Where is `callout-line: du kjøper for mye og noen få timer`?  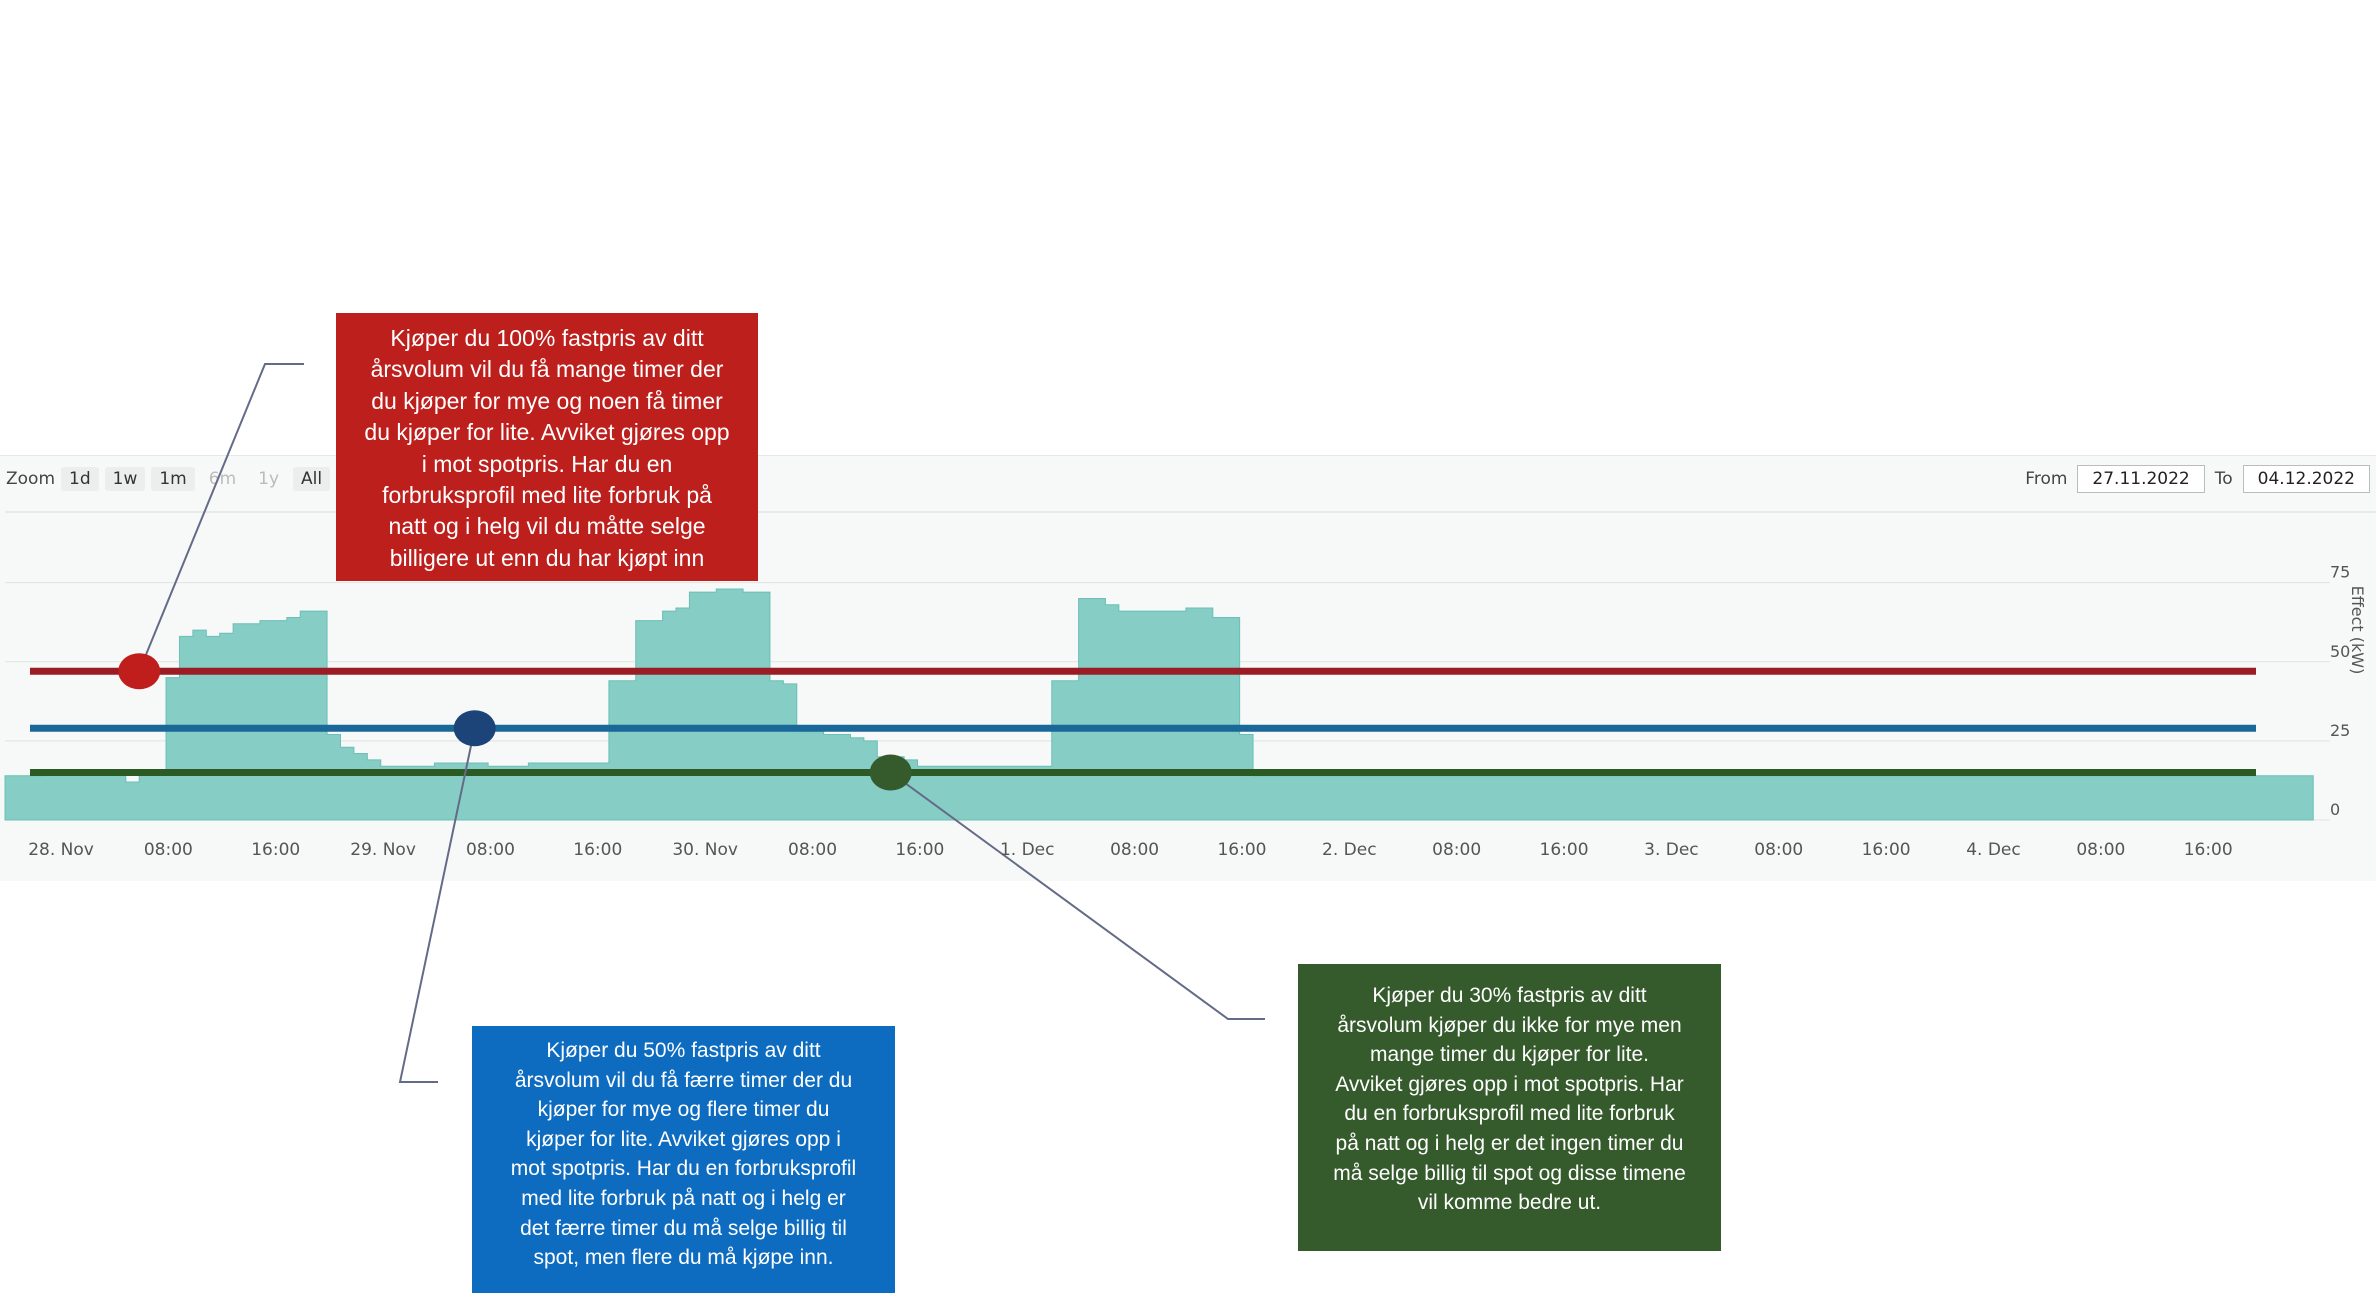
callout-line: du kjøper for mye og noen få timer is located at coordinates (547, 400).